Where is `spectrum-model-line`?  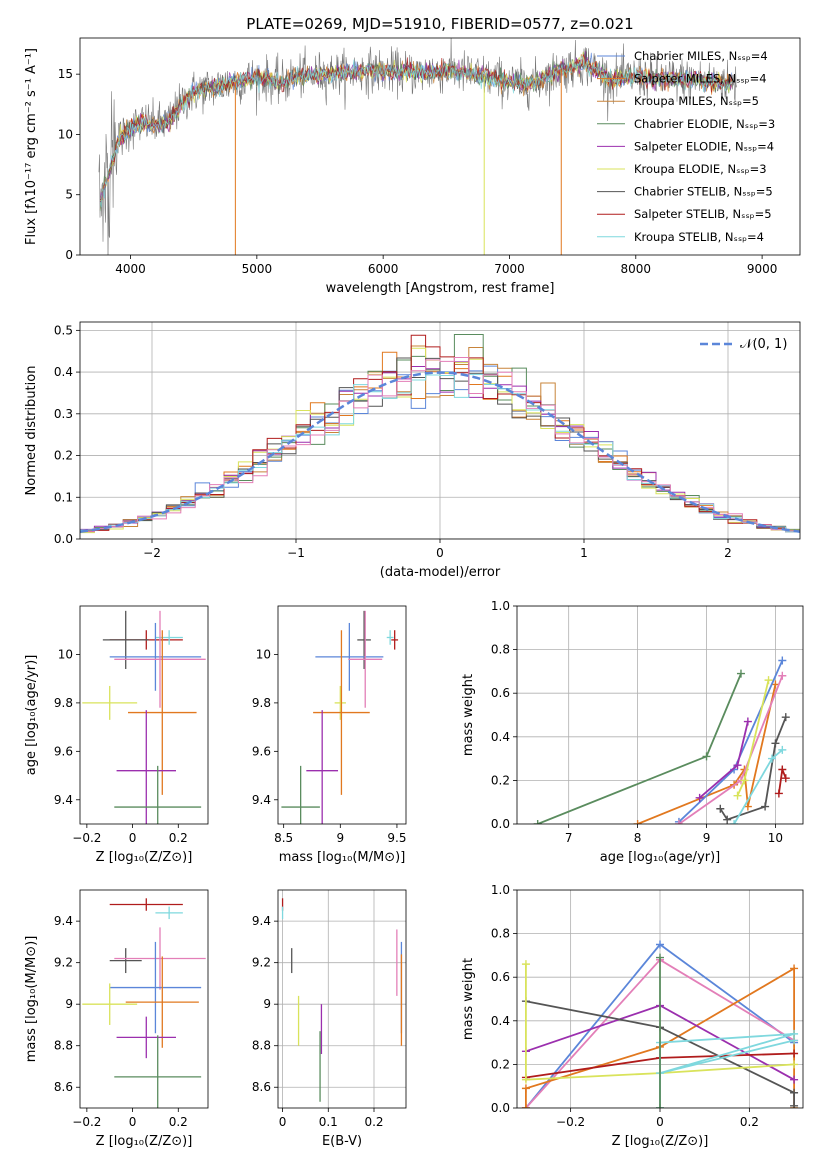
spectrum-model-line is located at coordinates (415, 131).